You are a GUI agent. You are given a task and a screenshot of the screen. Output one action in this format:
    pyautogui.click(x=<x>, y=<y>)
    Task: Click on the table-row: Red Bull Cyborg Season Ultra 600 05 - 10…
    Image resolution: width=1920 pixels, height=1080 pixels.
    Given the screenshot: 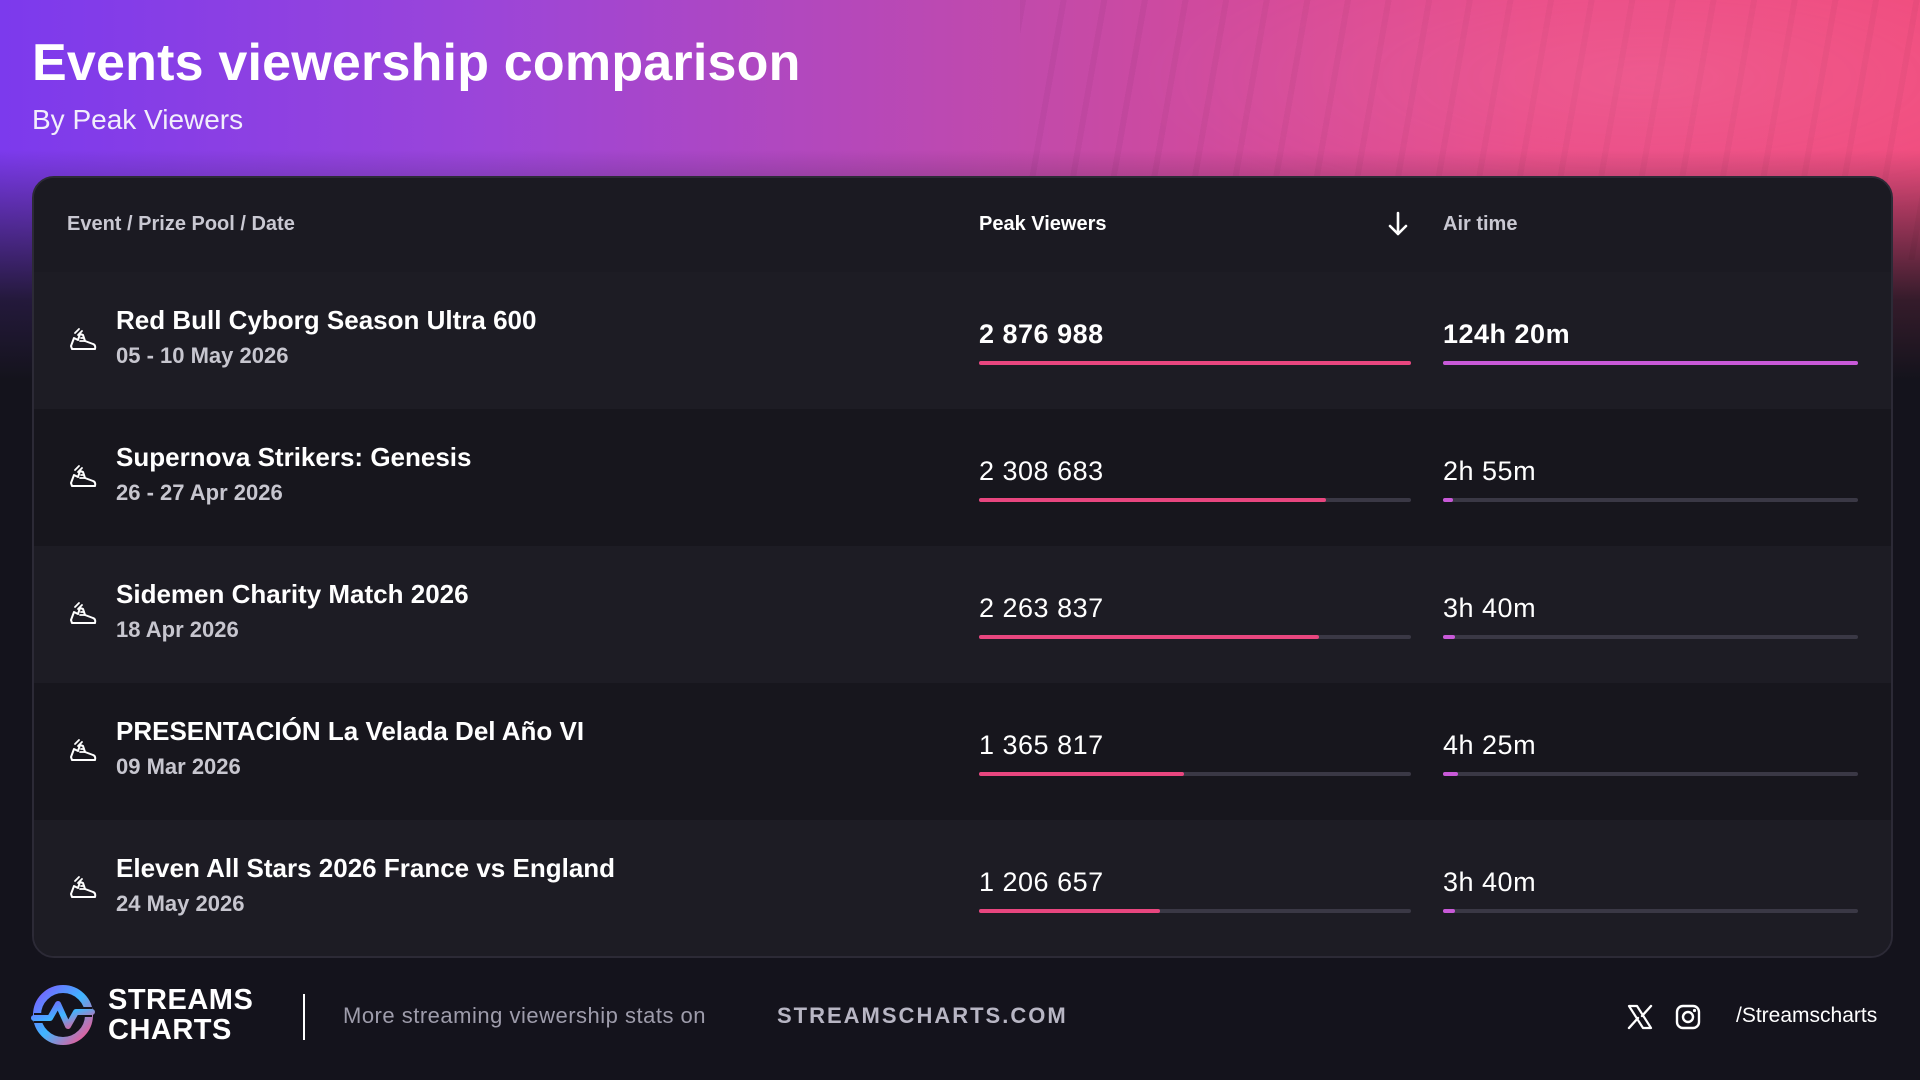 What is the action you would take?
    pyautogui.click(x=962, y=340)
    